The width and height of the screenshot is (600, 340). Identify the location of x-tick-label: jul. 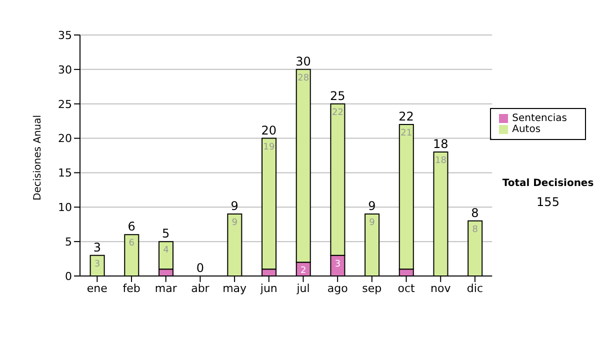
(303, 288).